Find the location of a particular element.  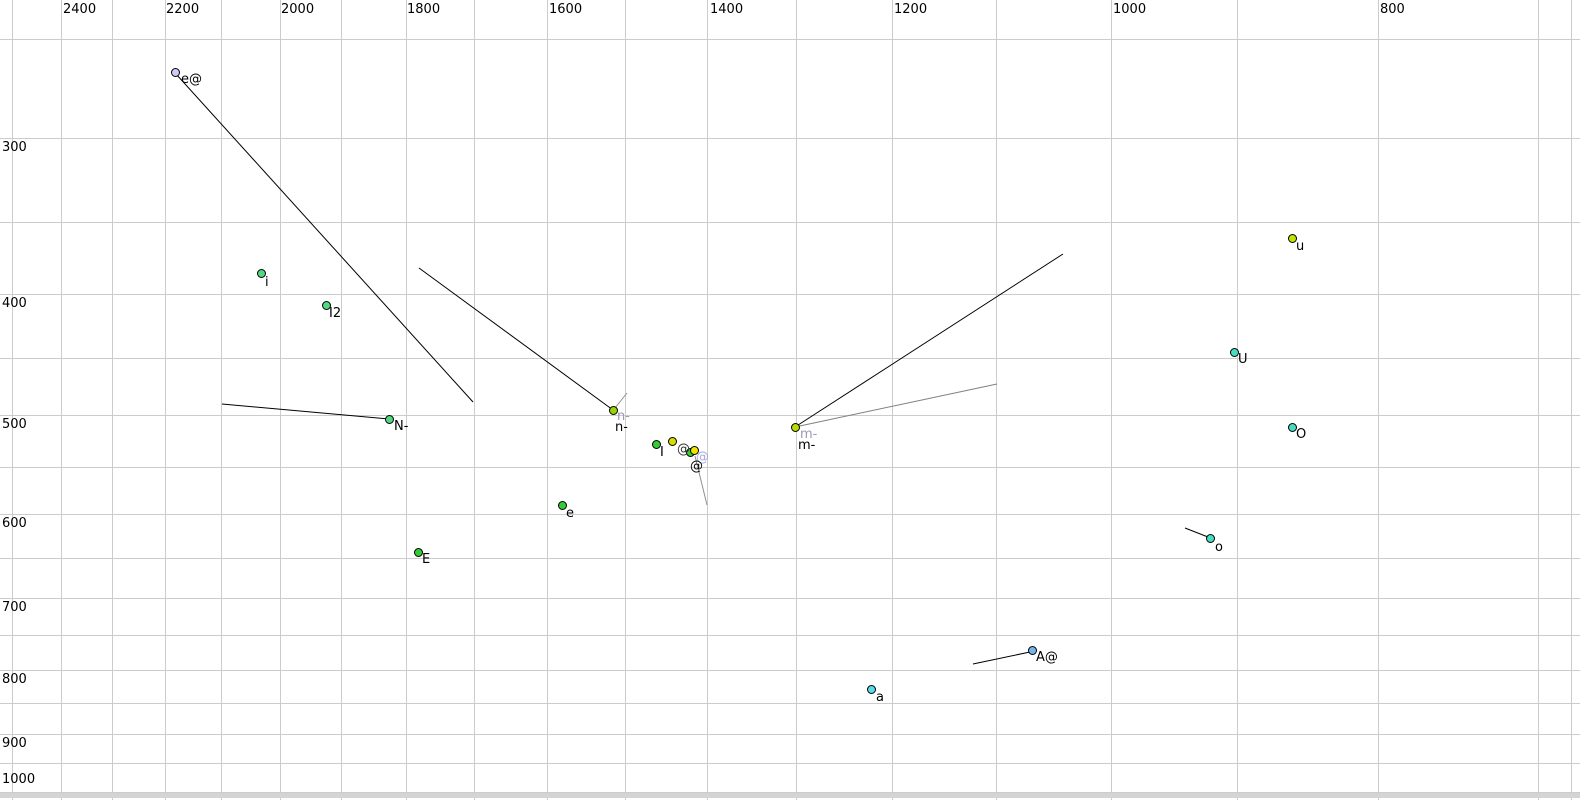

point-o is located at coordinates (1210, 538).